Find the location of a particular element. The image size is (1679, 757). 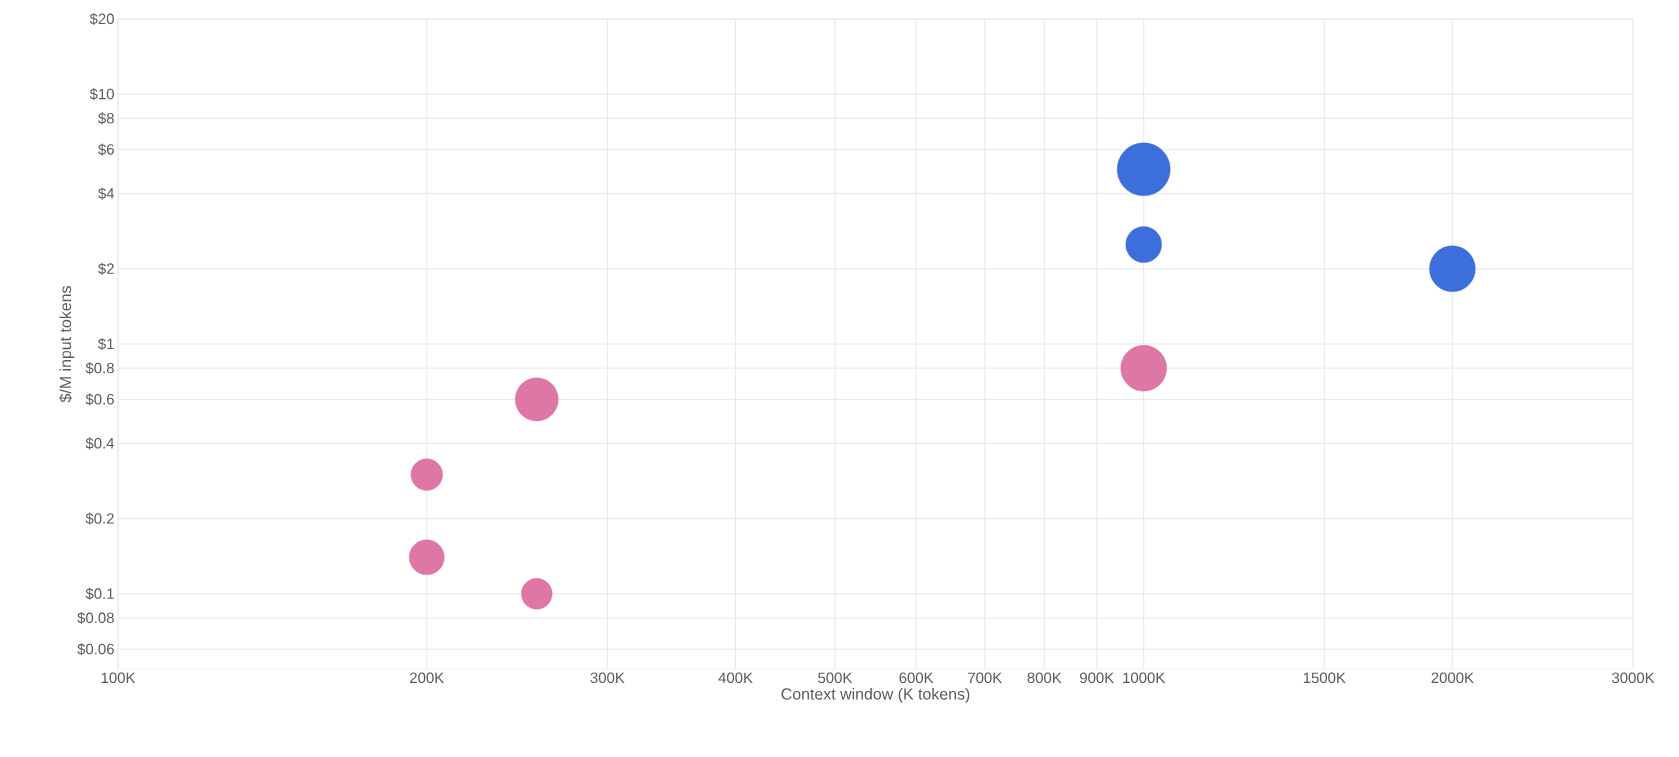

x-tick-label: 100K is located at coordinates (118, 678).